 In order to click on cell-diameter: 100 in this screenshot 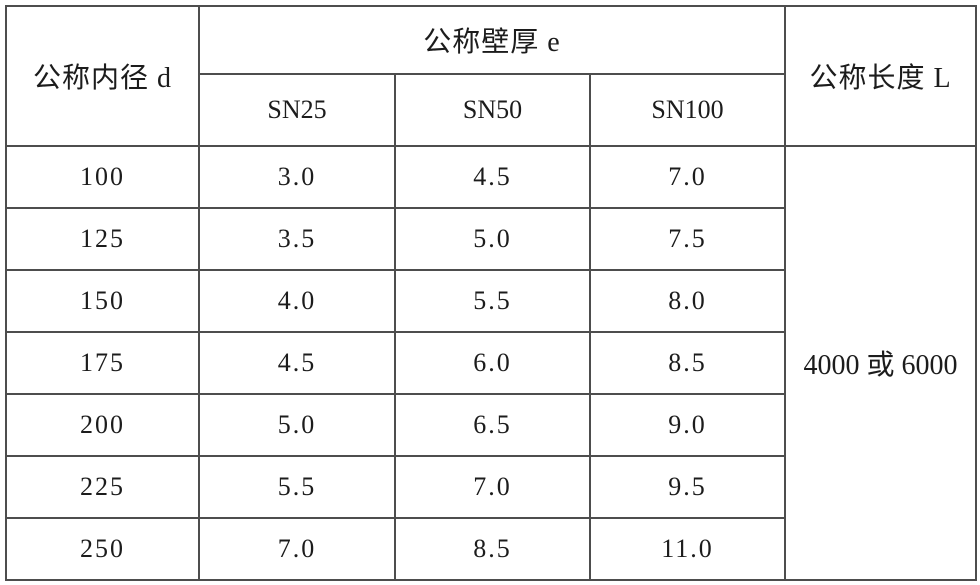, I will do `click(102, 177)`.